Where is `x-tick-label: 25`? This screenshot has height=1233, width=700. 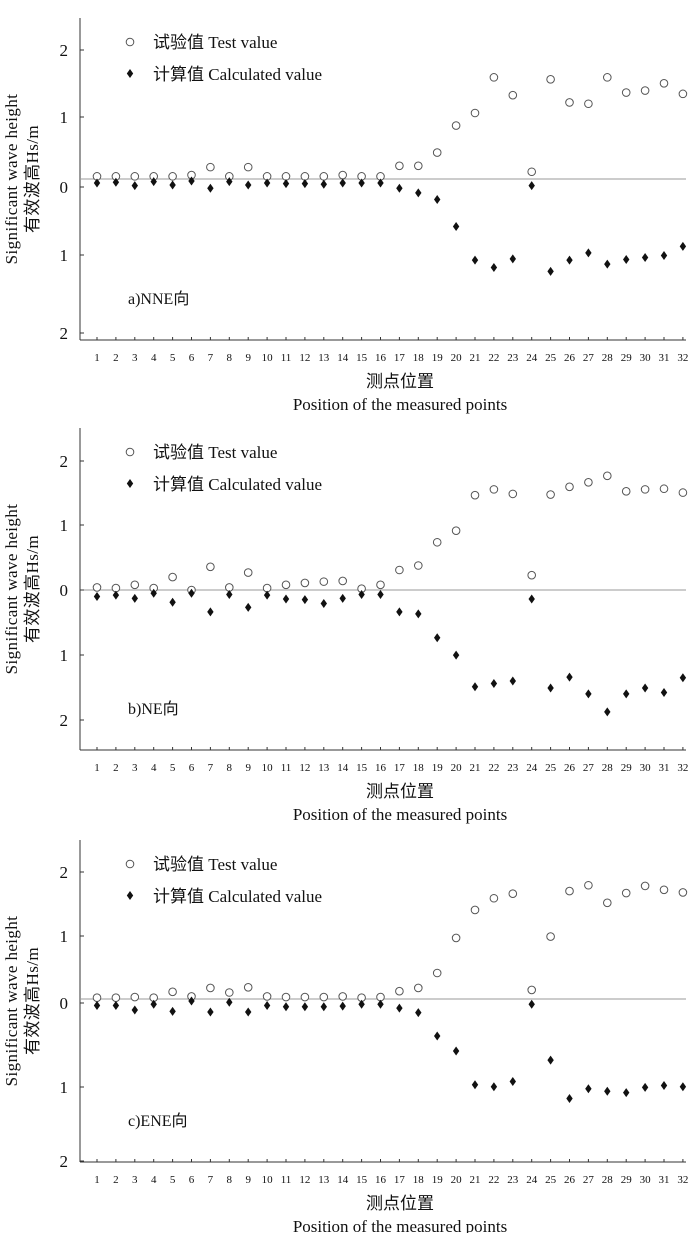
x-tick-label: 25 is located at coordinates (551, 768).